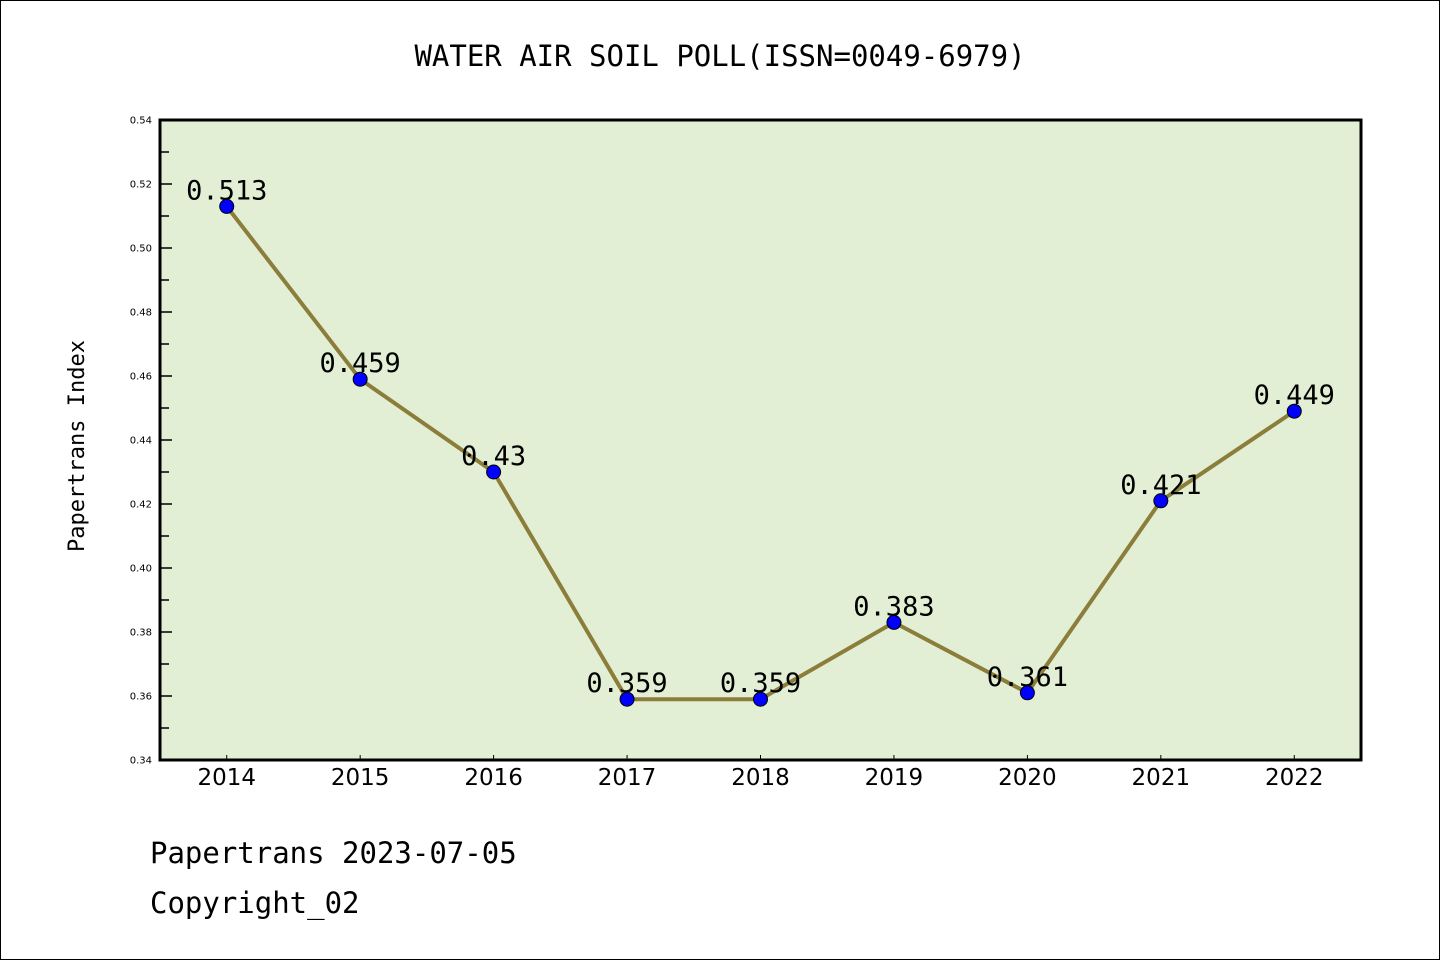 The height and width of the screenshot is (960, 1440). What do you see at coordinates (226, 778) in the screenshot?
I see `x-tick-label: 2014` at bounding box center [226, 778].